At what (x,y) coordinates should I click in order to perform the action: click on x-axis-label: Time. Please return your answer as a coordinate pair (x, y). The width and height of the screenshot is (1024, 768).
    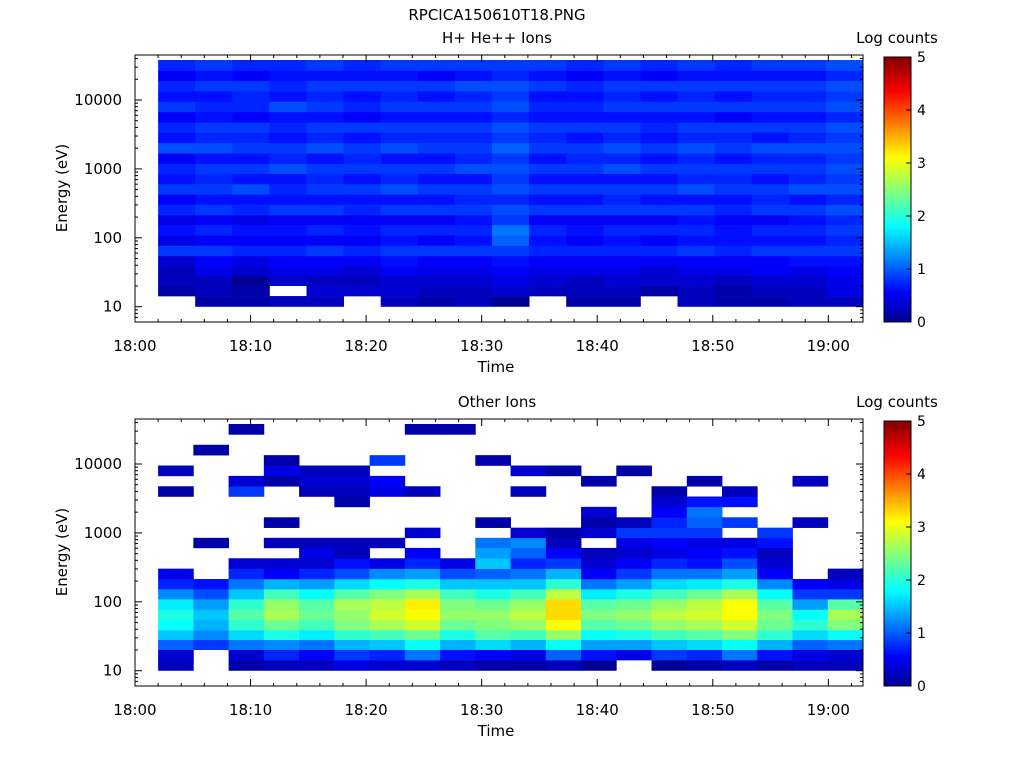
    Looking at the image, I should click on (496, 731).